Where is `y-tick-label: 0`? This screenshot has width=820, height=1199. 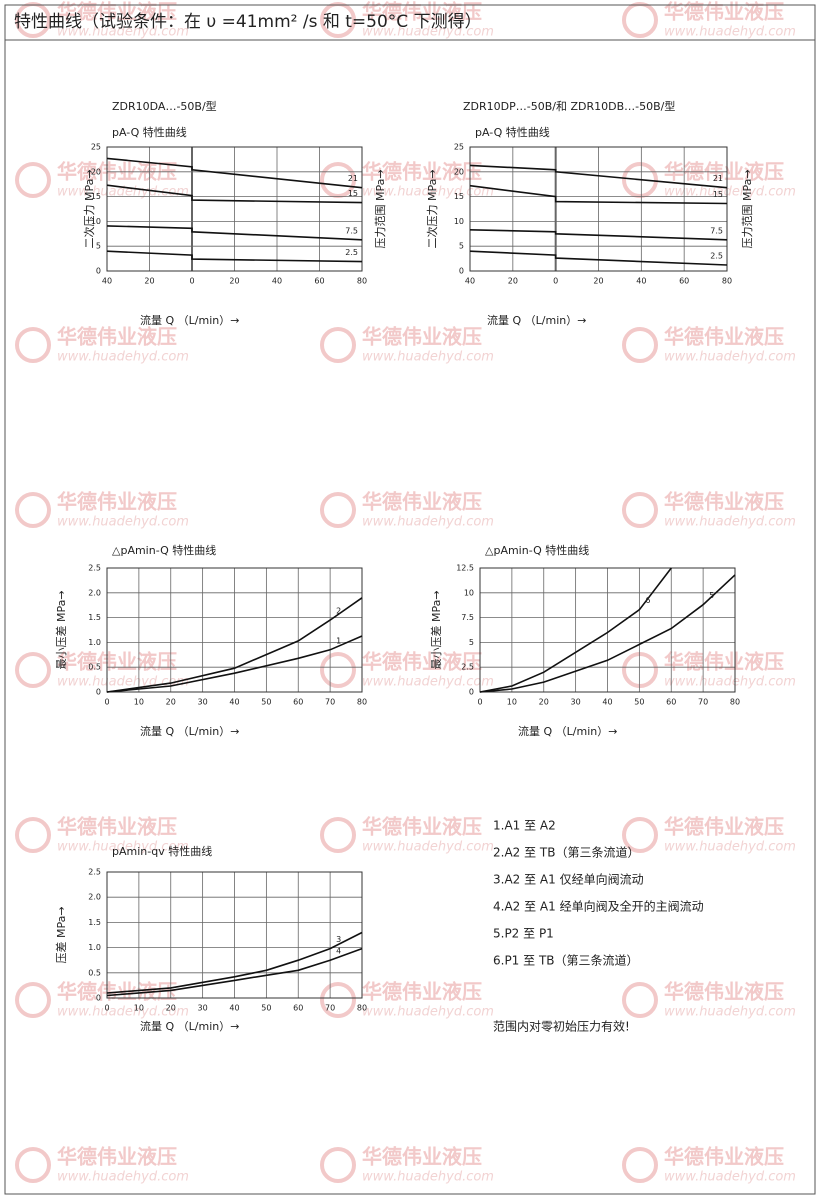
y-tick-label: 0 is located at coordinates (98, 271).